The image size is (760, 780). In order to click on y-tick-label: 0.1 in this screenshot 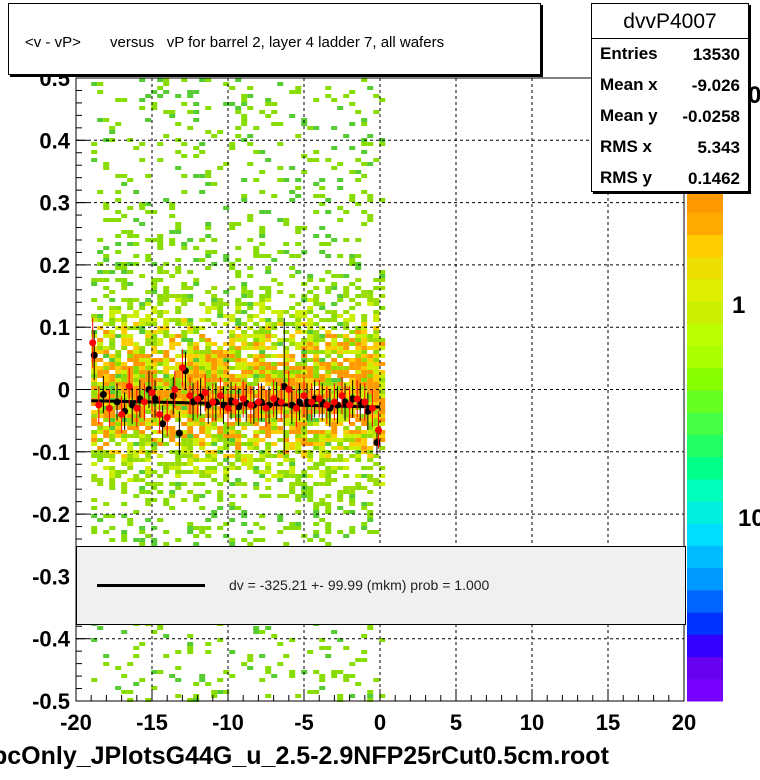, I will do `click(54, 327)`.